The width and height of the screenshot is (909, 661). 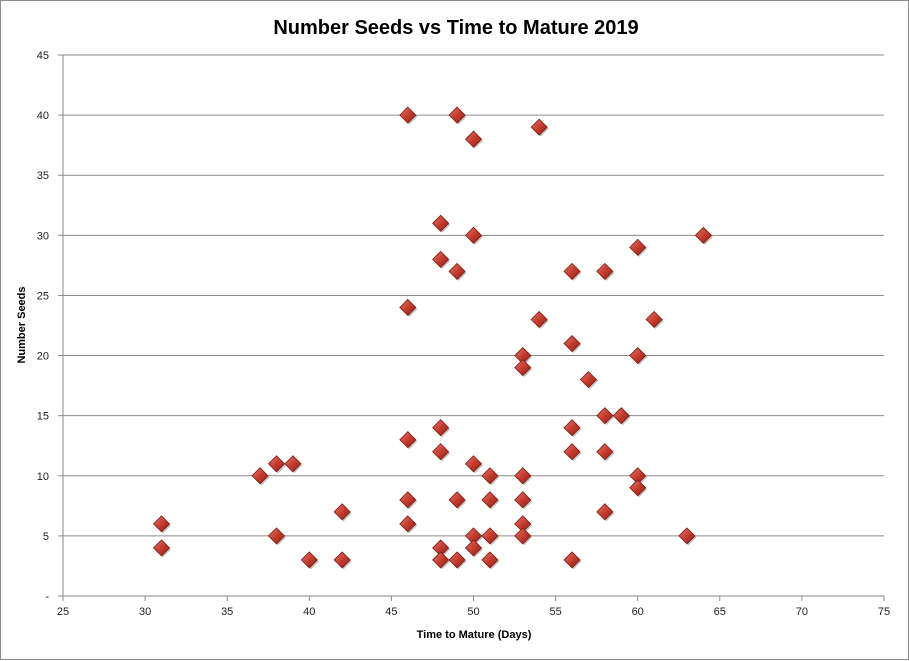 What do you see at coordinates (309, 612) in the screenshot?
I see `x-tick-label: 40` at bounding box center [309, 612].